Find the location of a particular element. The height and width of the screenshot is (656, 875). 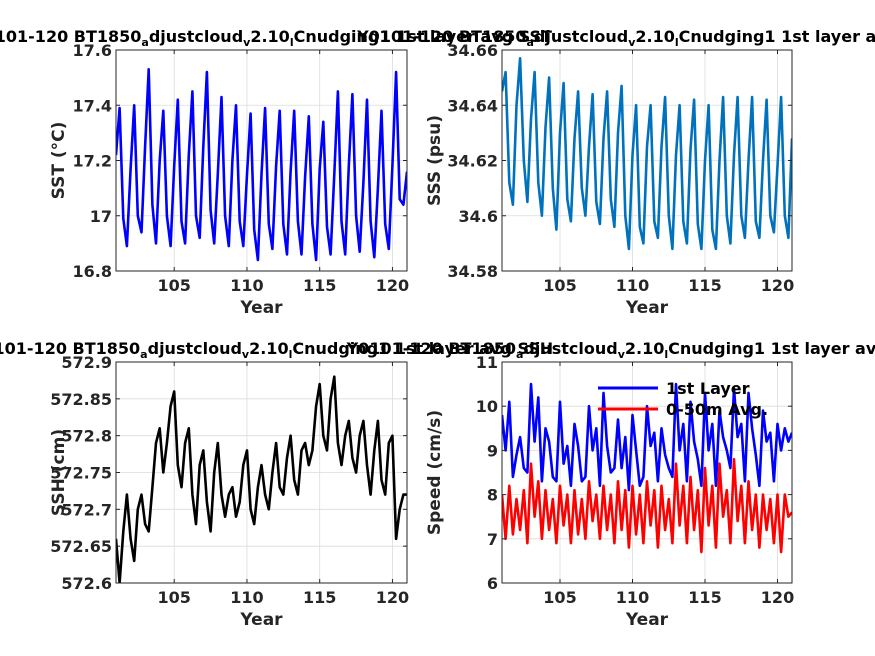

y-tick-label: 11 is located at coordinates (487, 362).